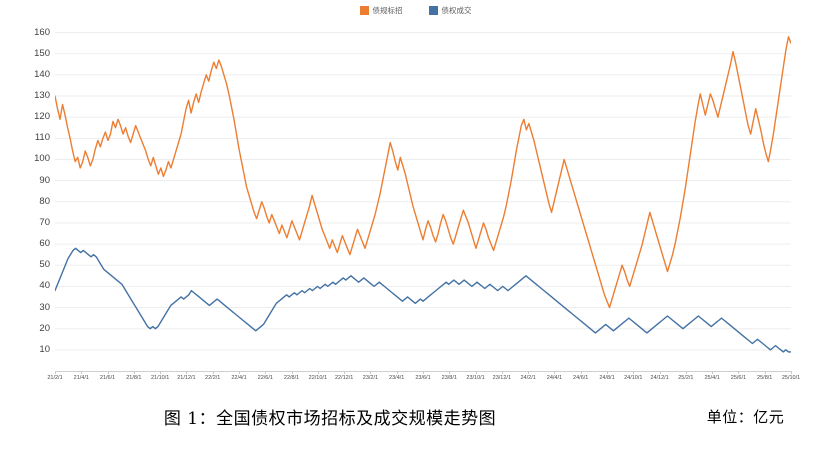 The image size is (831, 450). What do you see at coordinates (528, 378) in the screenshot?
I see `x-axis-tick-label: 24/2/1` at bounding box center [528, 378].